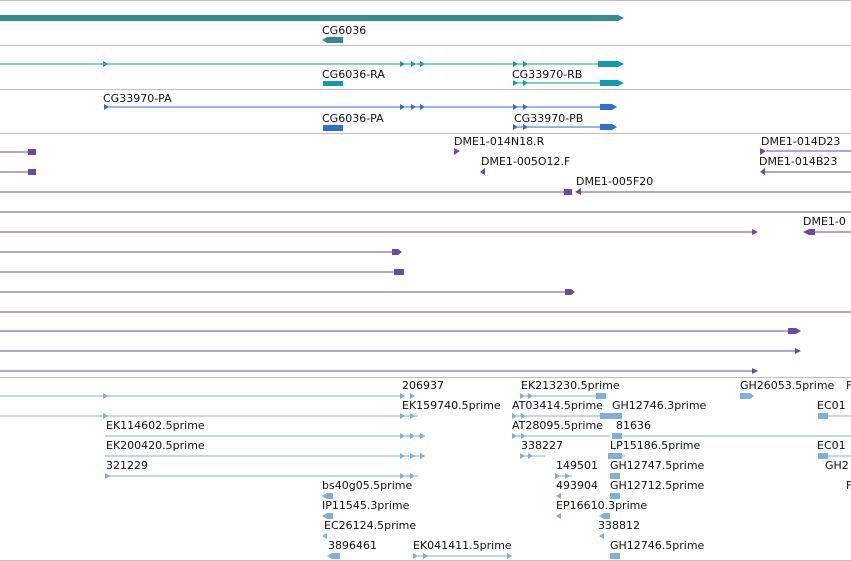  Describe the element at coordinates (423, 385) in the screenshot. I see `est-label: 206937` at that location.